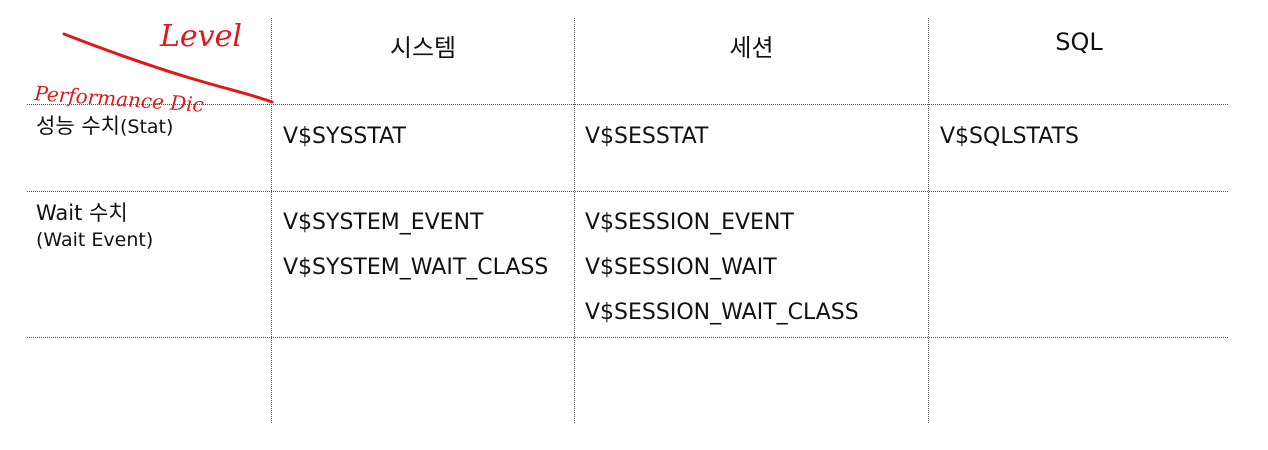  I want to click on cell-session-wait-3: V$SESSION_WAIT_CLASS, so click(722, 312).